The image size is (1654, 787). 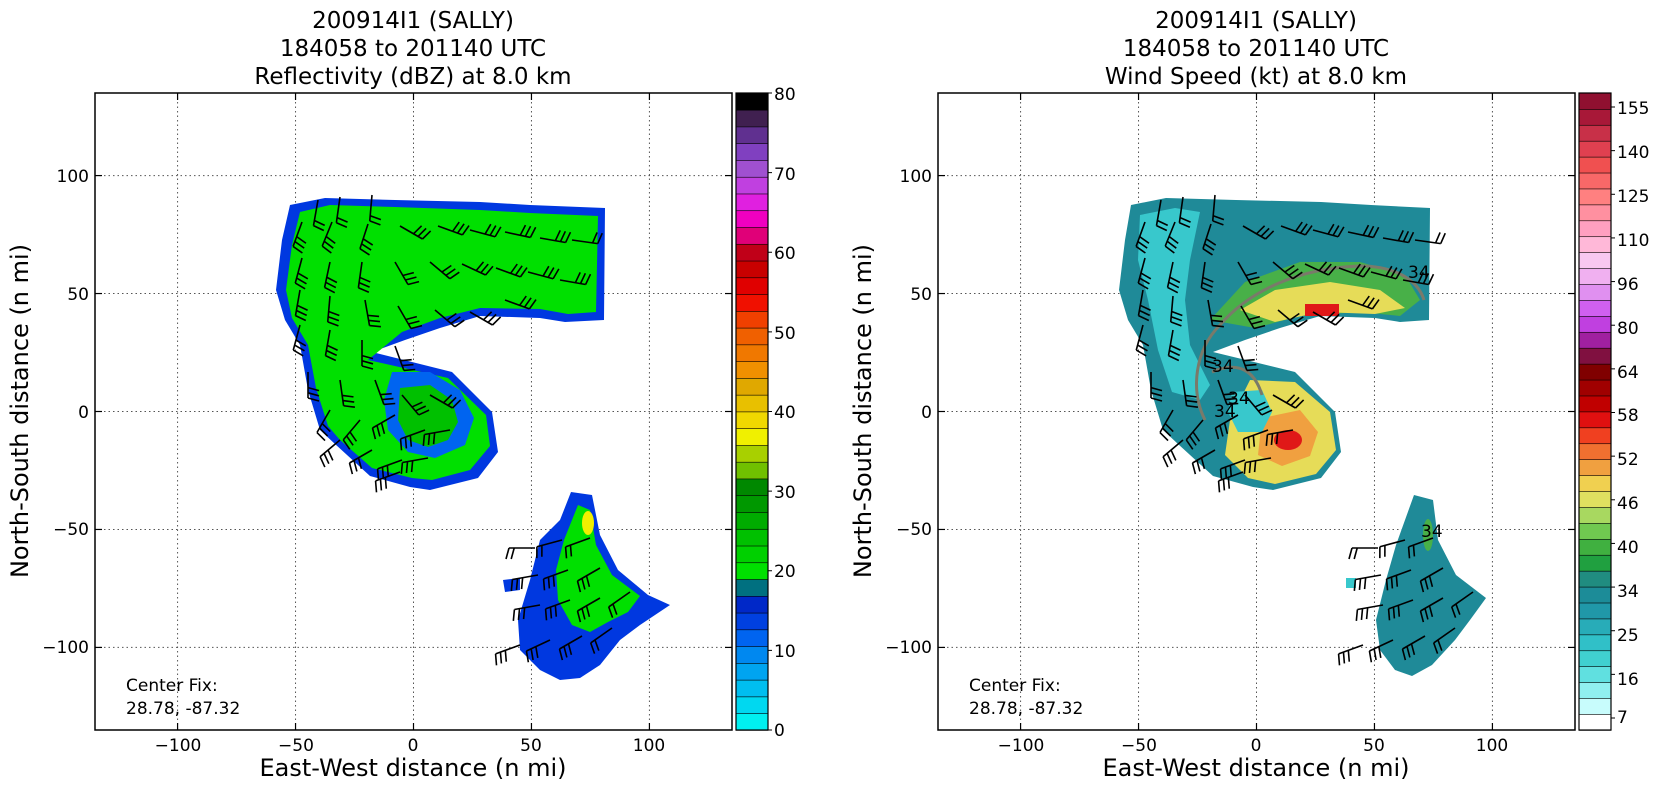 I want to click on right-center-fix-value: 28.78, -87.32, so click(x=1026, y=709).